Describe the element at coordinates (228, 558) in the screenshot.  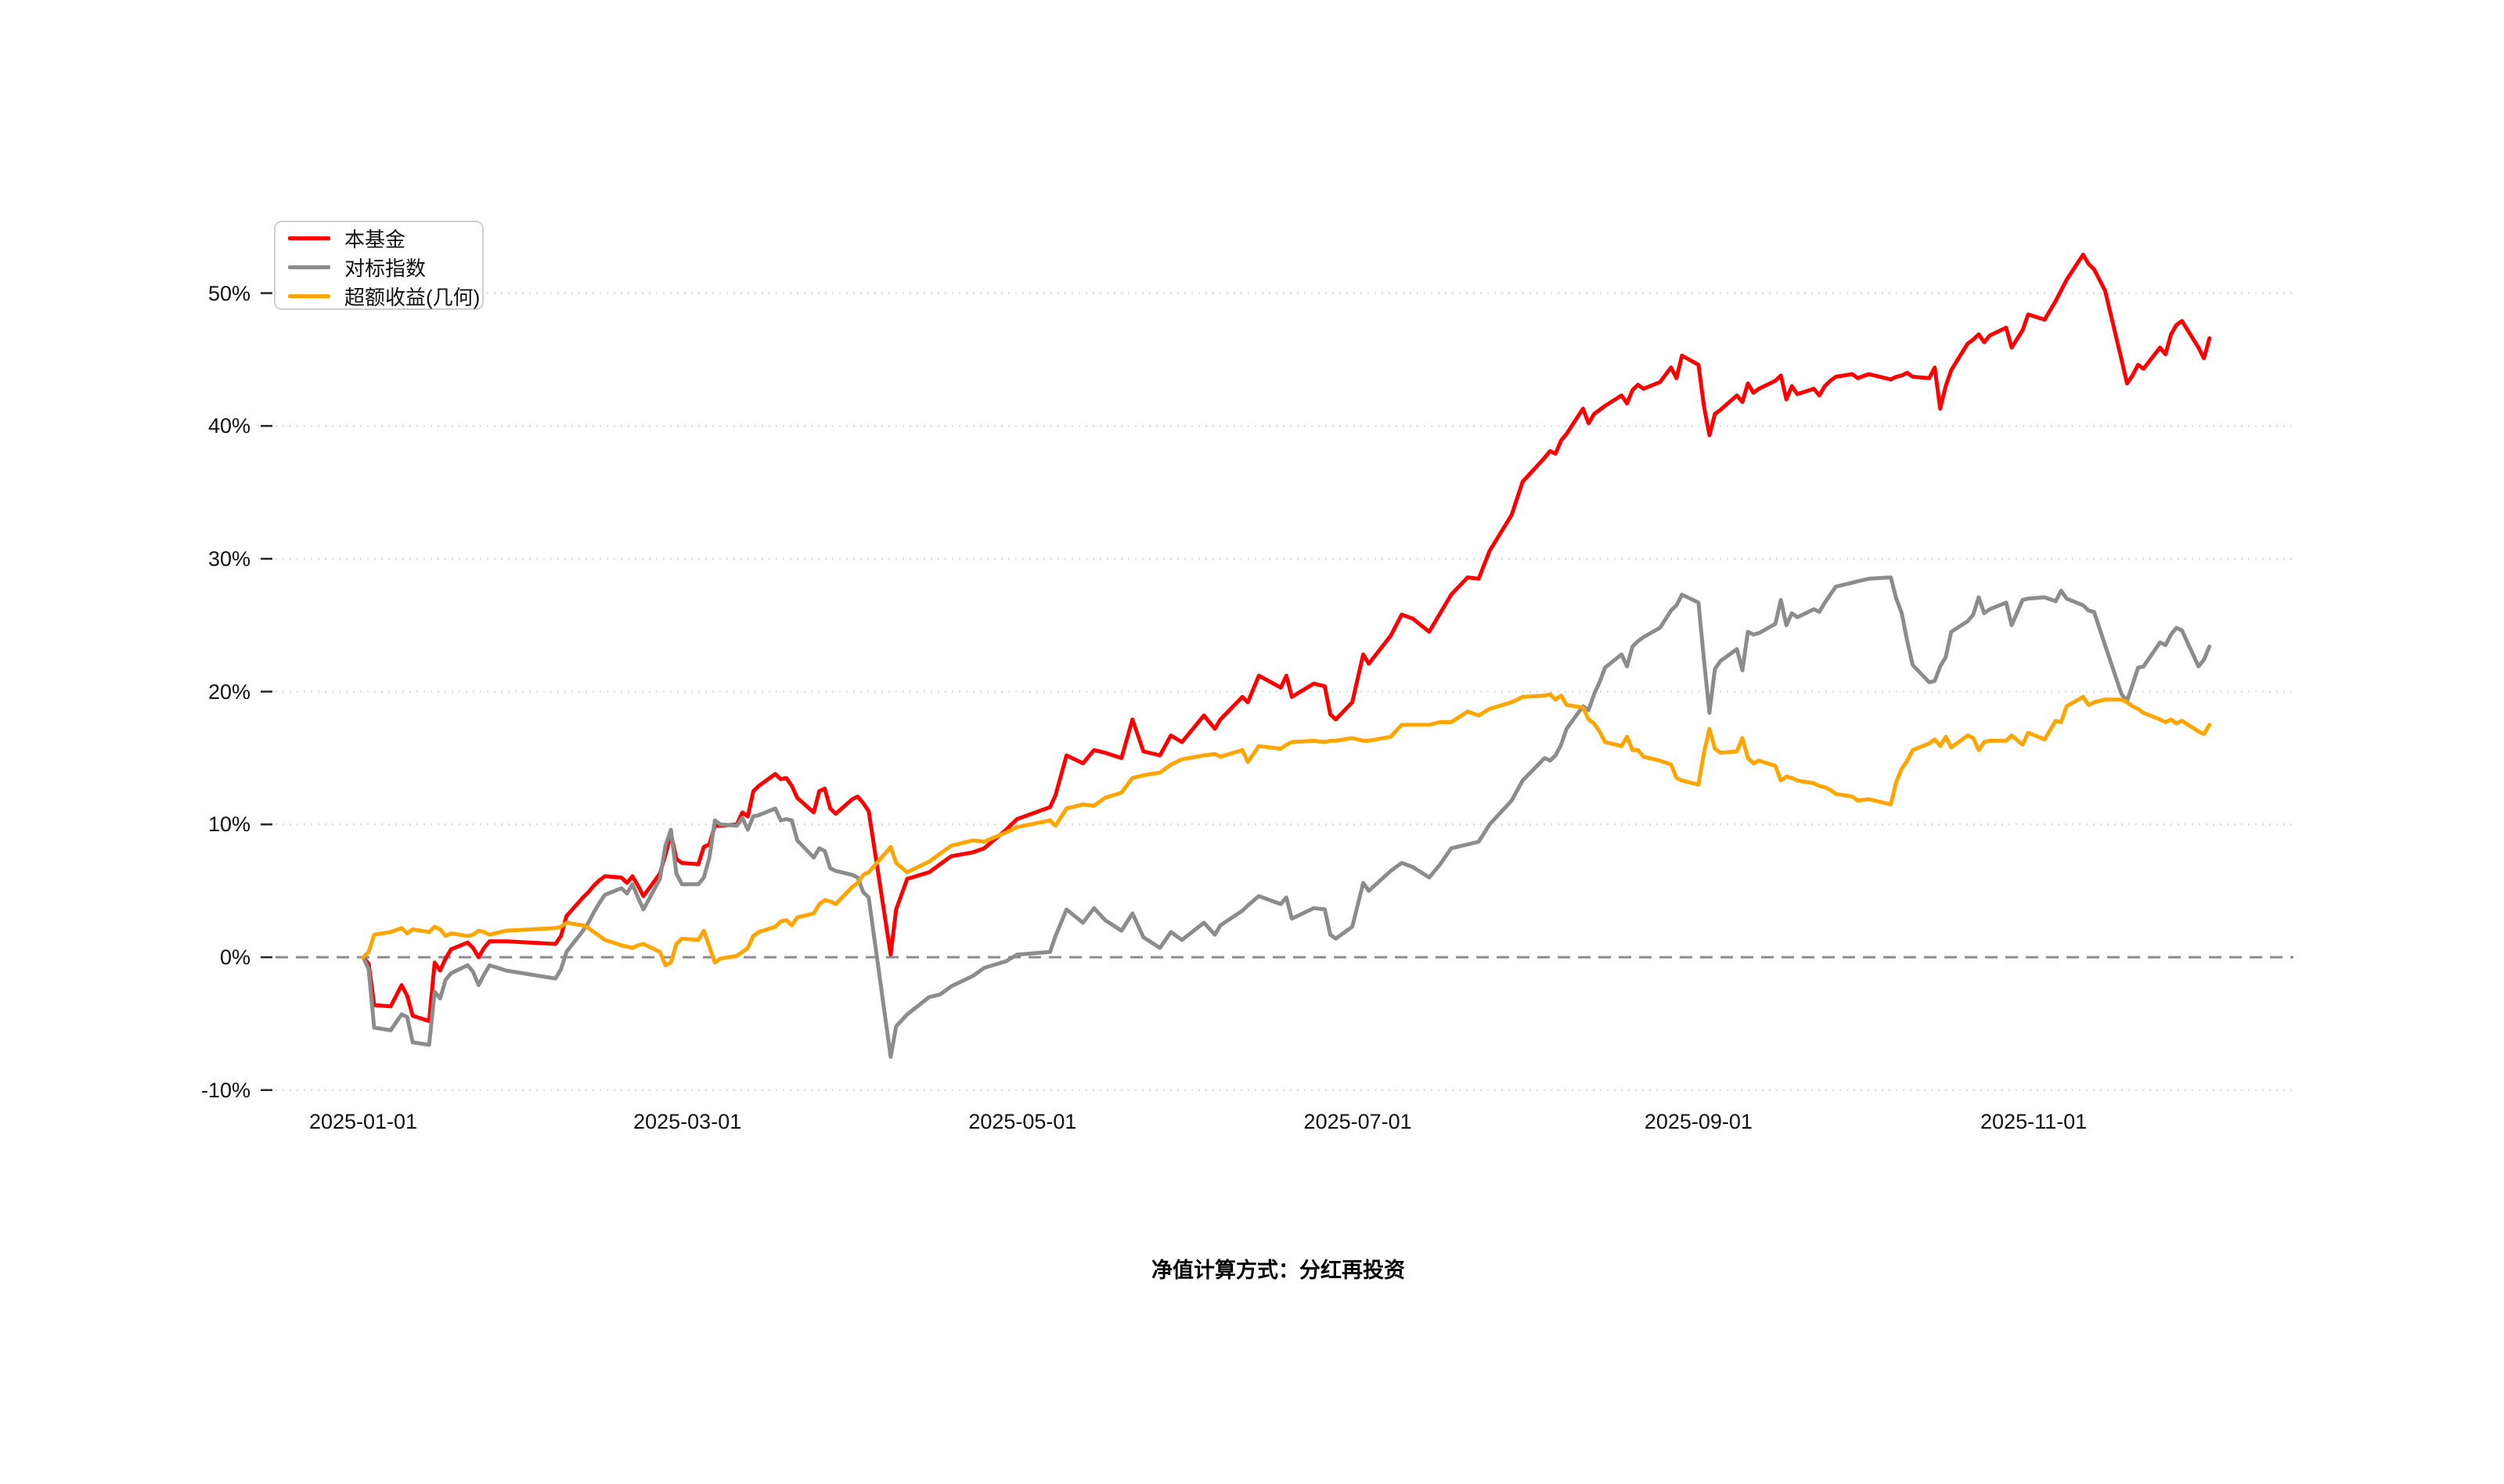
I see `y-tick-label: 30%` at that location.